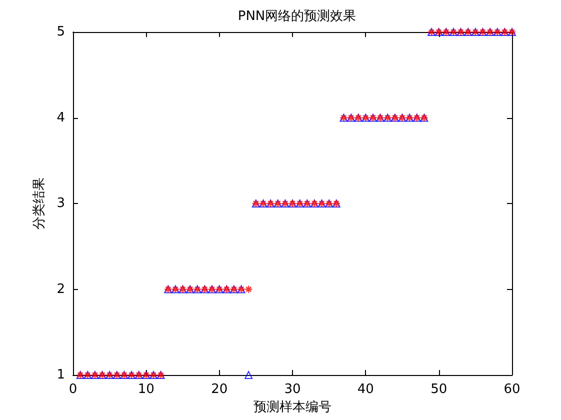  What do you see at coordinates (60, 118) in the screenshot?
I see `y-tick-label: 4` at bounding box center [60, 118].